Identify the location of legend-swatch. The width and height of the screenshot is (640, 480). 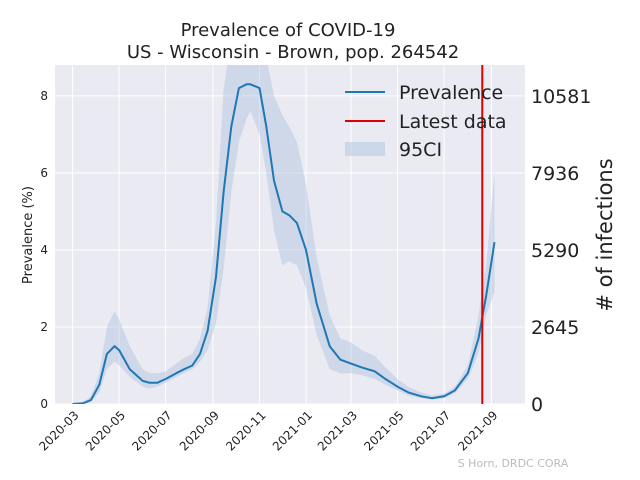
(365, 149).